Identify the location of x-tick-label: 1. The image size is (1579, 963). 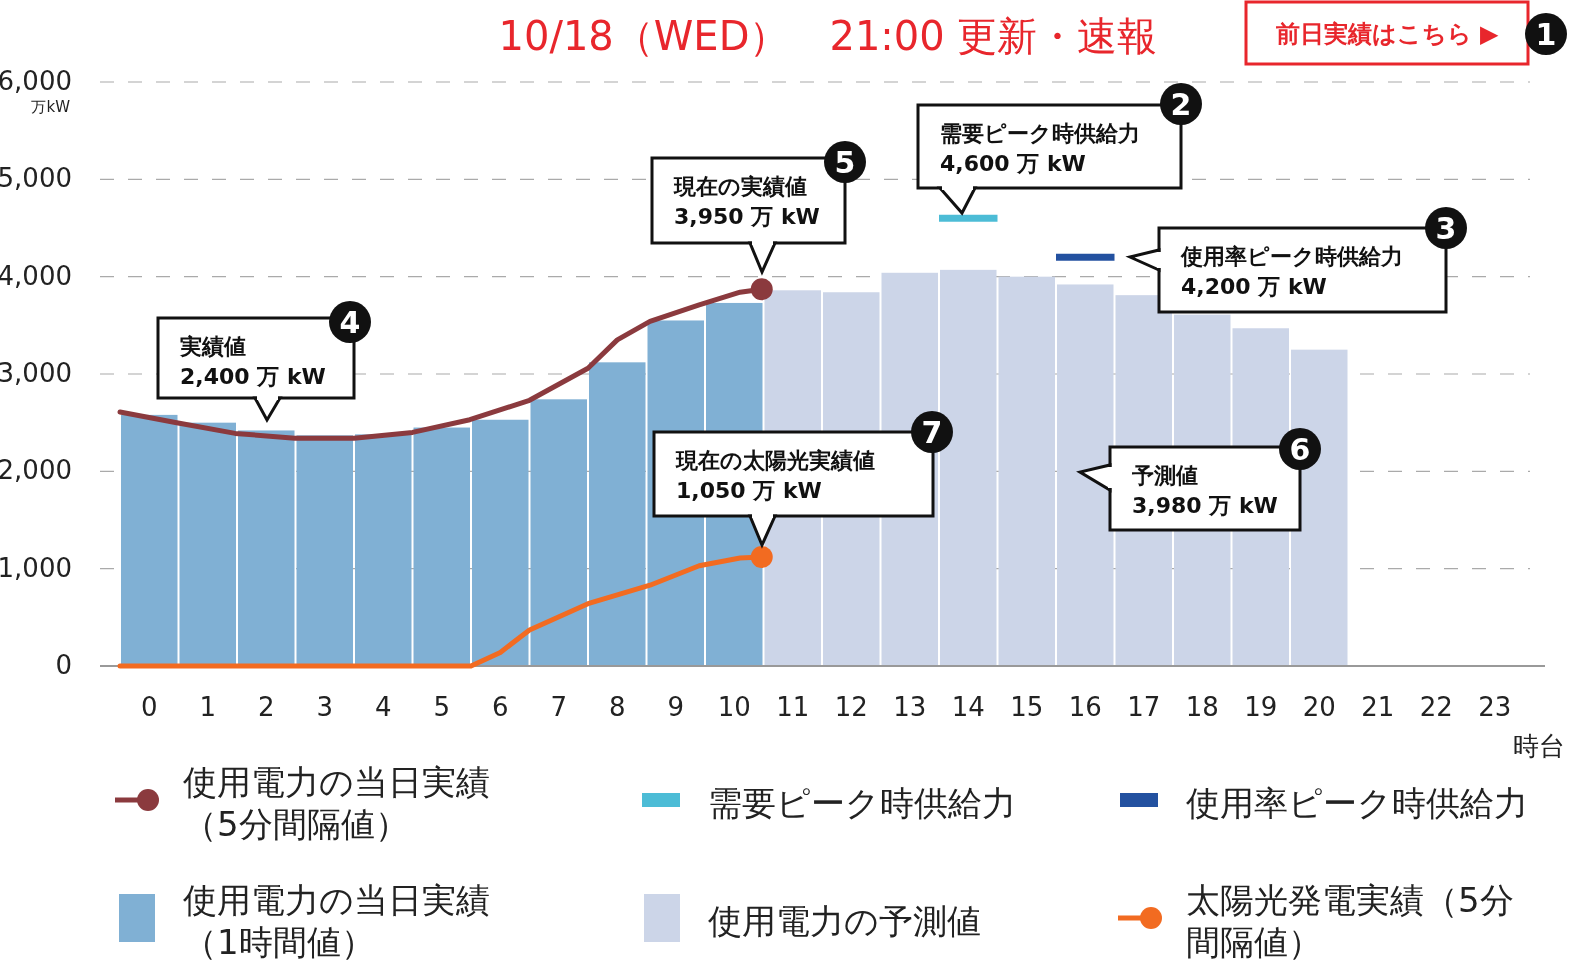
(208, 707).